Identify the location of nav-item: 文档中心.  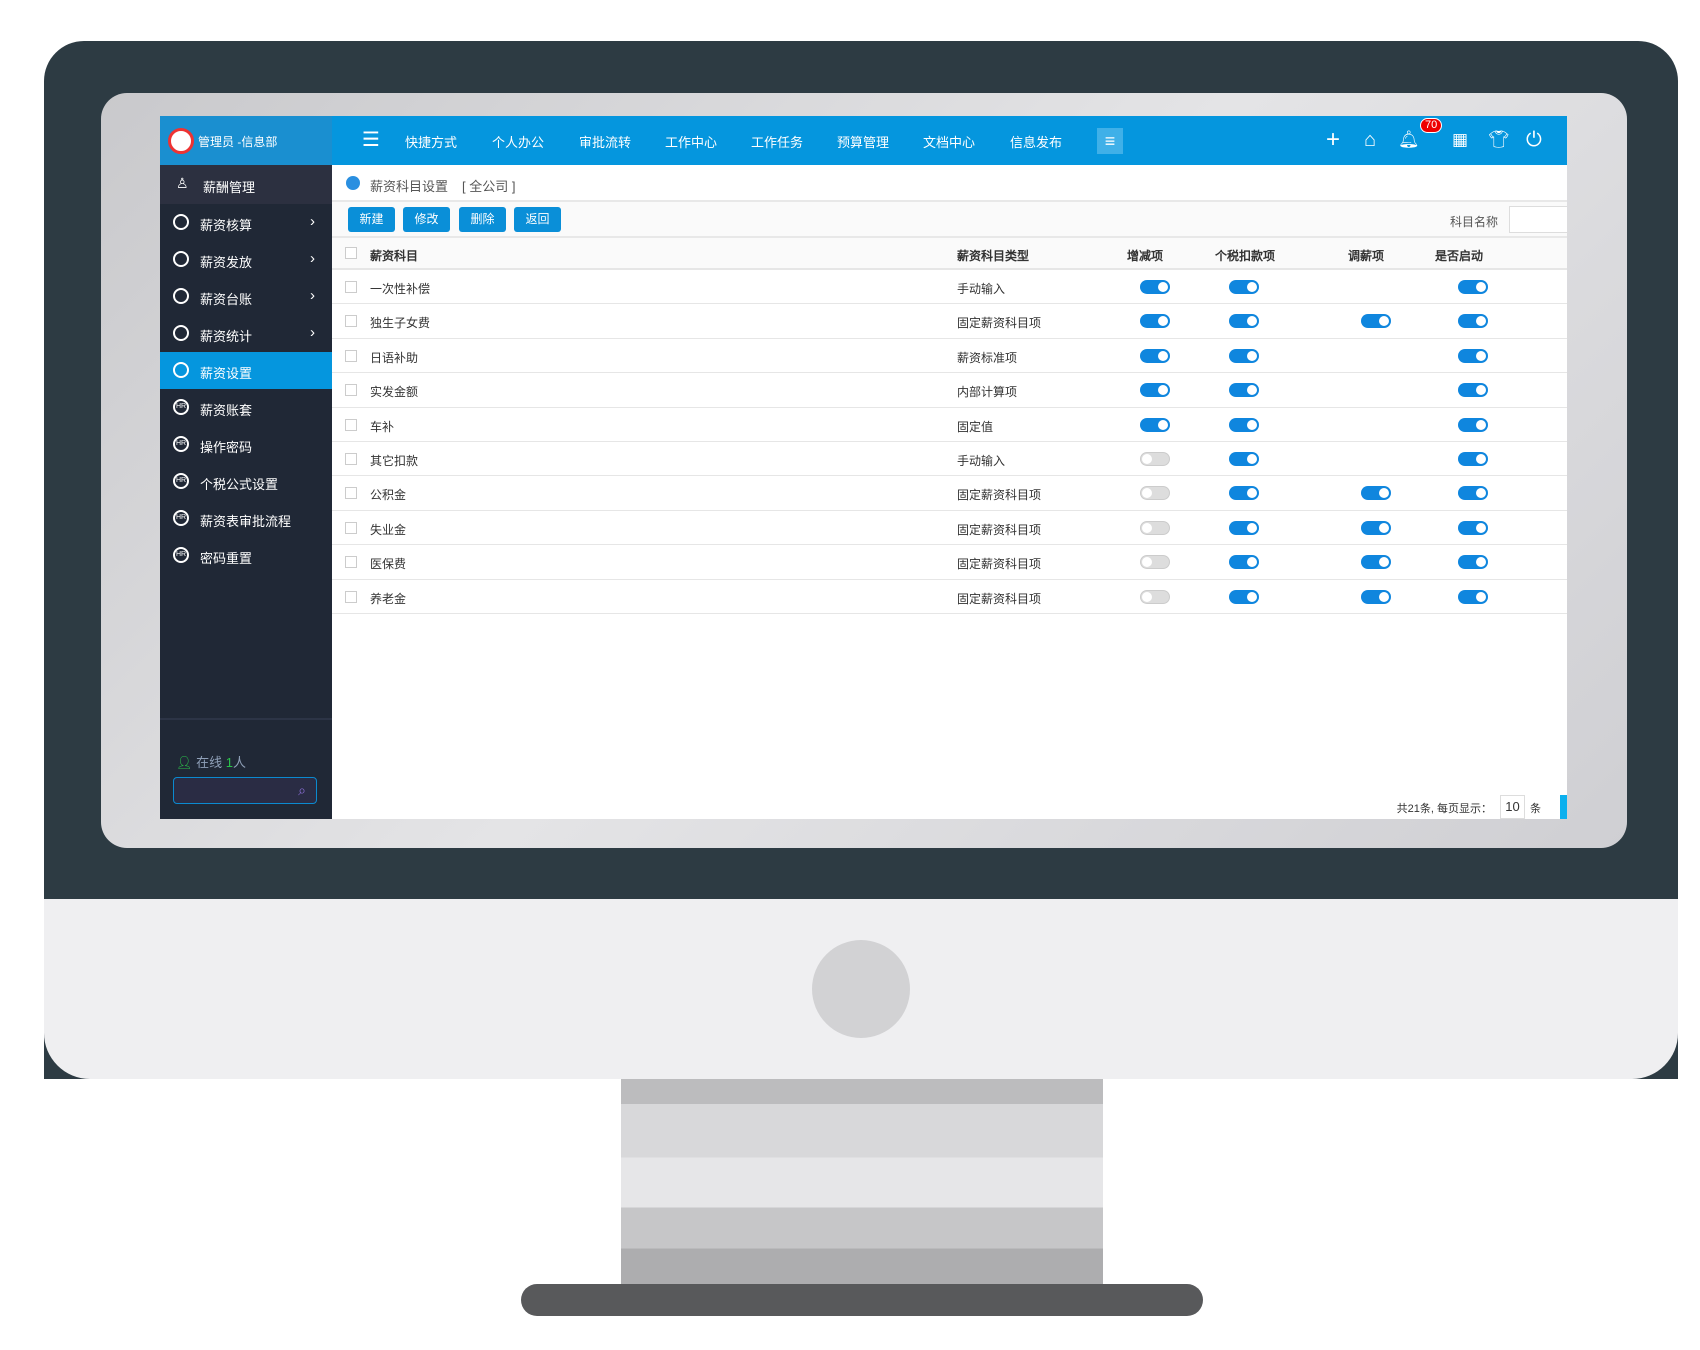
(949, 142).